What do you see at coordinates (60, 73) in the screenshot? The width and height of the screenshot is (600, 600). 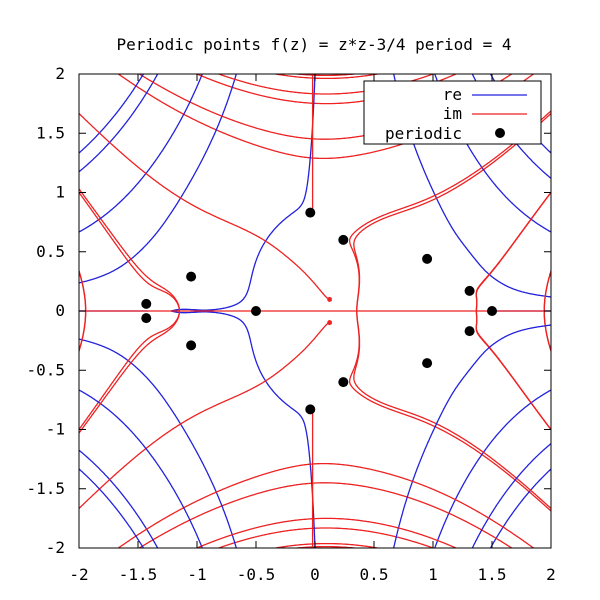 I see `y-tick-label: 2` at bounding box center [60, 73].